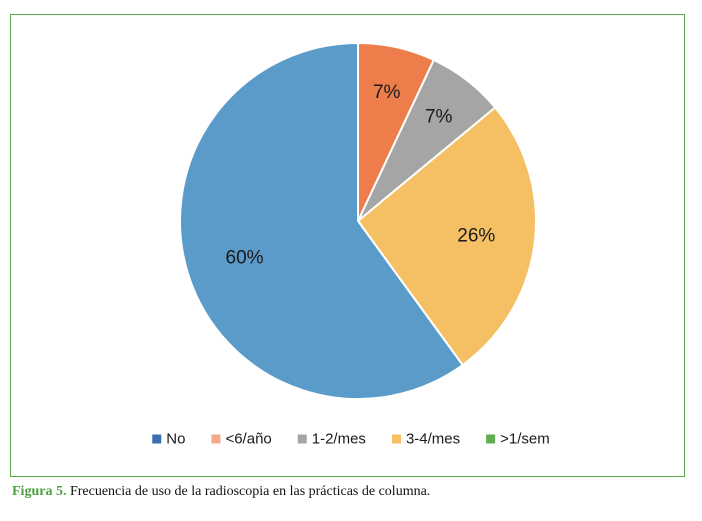 The width and height of the screenshot is (702, 521). I want to click on chart-legend: No <6/año 1-2/mes 3-4/mes >1/sem, so click(351, 439).